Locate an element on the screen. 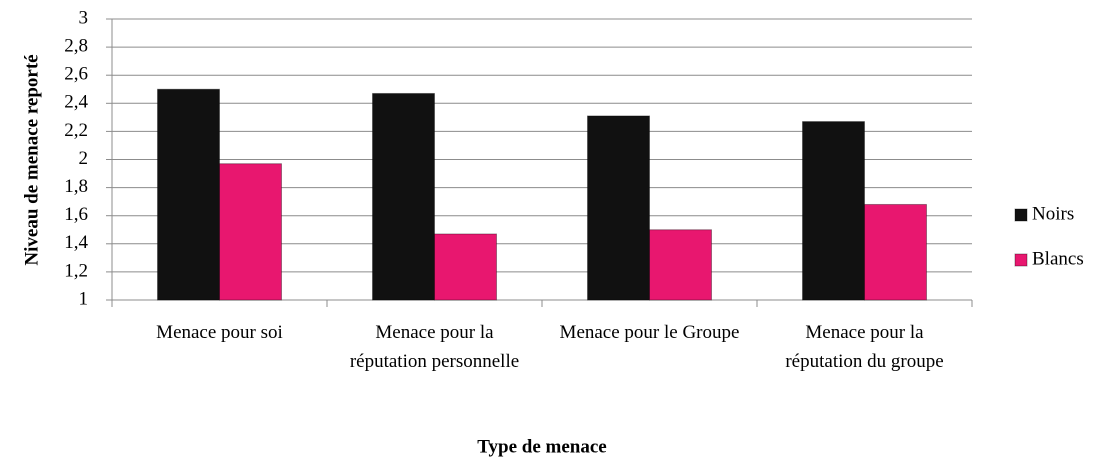  y-tick-label: 1,4 is located at coordinates (76, 242).